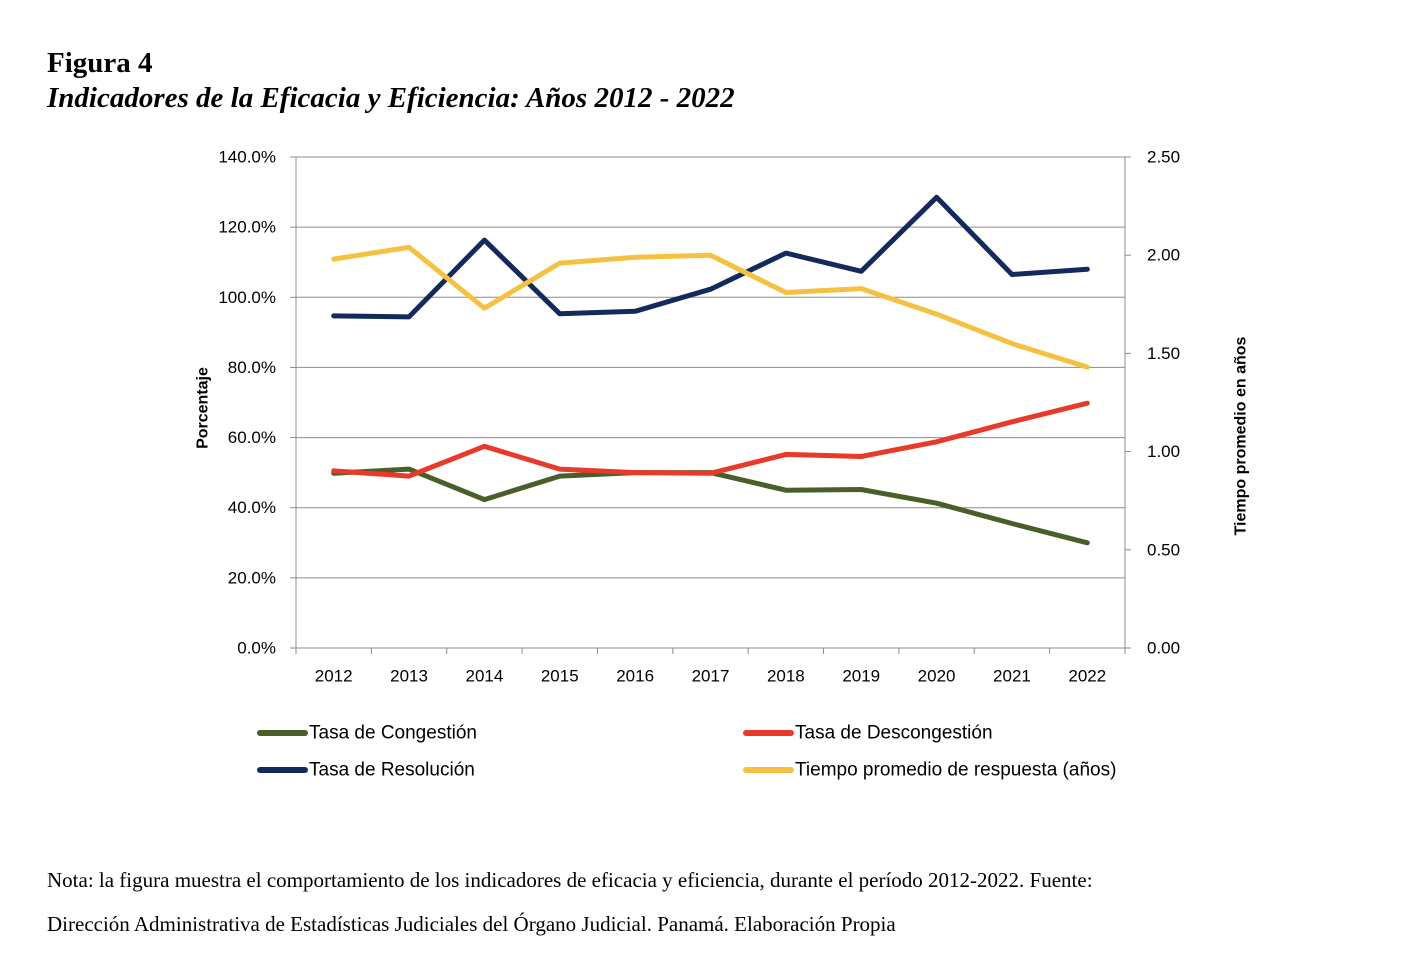  I want to click on y2-axis-label: Tiempo promedio en años, so click(1241, 435).